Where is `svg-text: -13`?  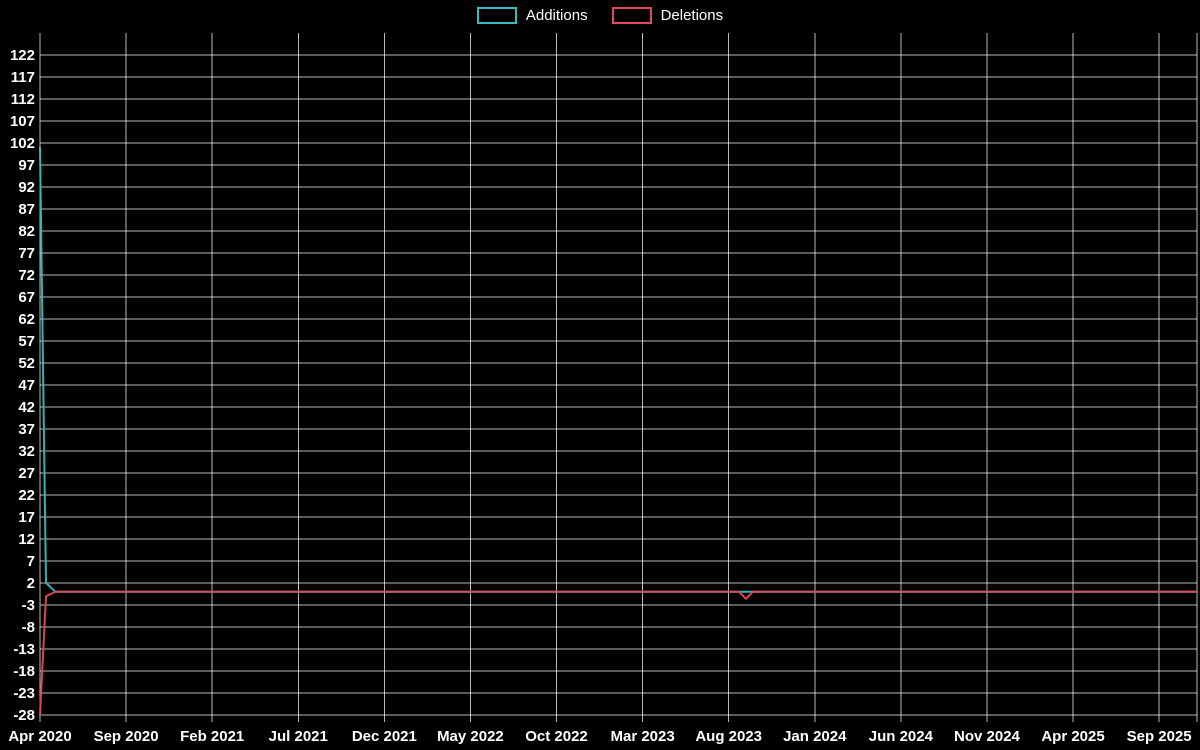 svg-text: -13 is located at coordinates (24, 649).